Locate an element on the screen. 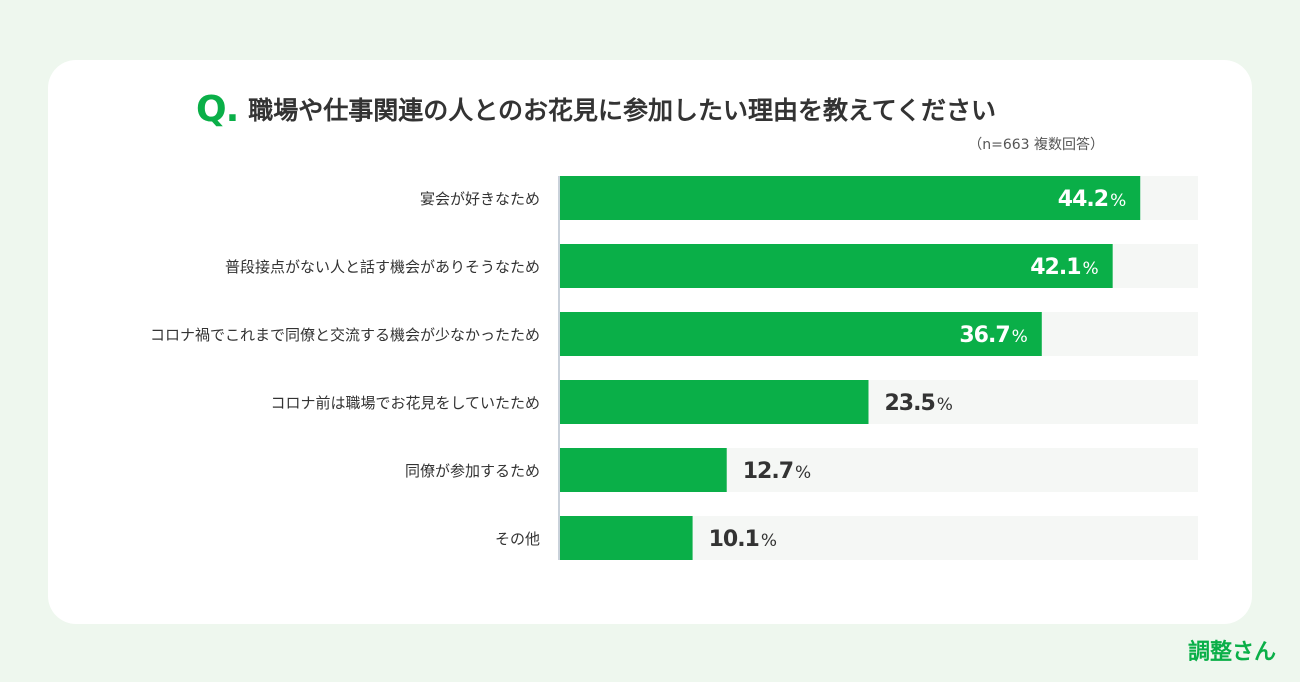 The width and height of the screenshot is (1300, 682). value-label: 23.5% is located at coordinates (918, 403).